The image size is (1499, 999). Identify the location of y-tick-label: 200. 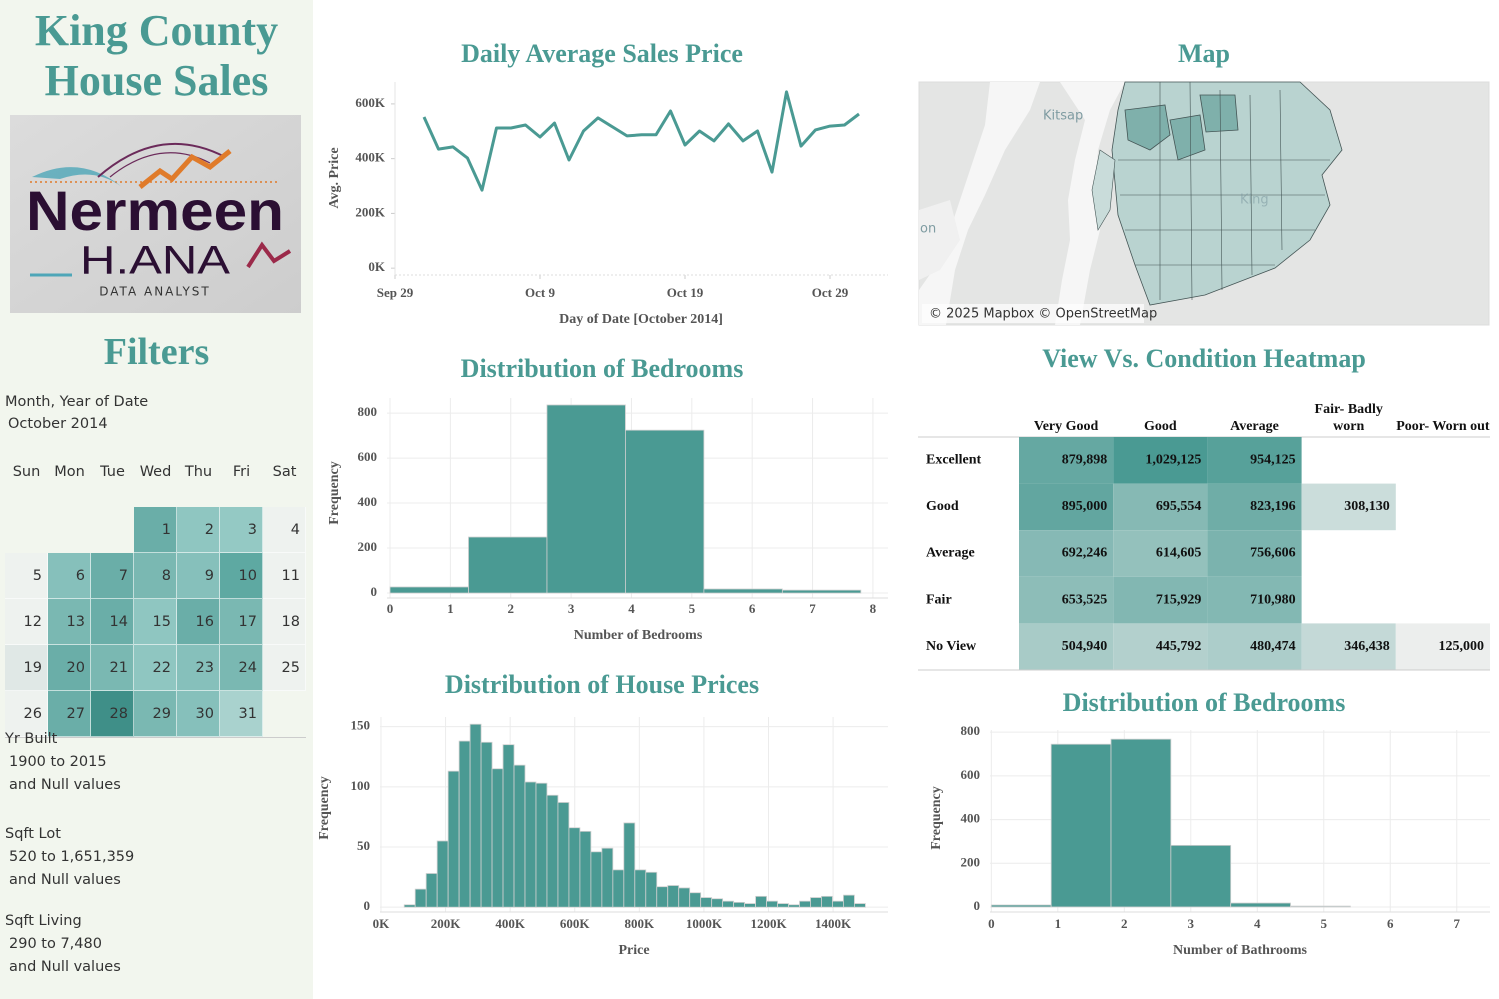
(368, 546).